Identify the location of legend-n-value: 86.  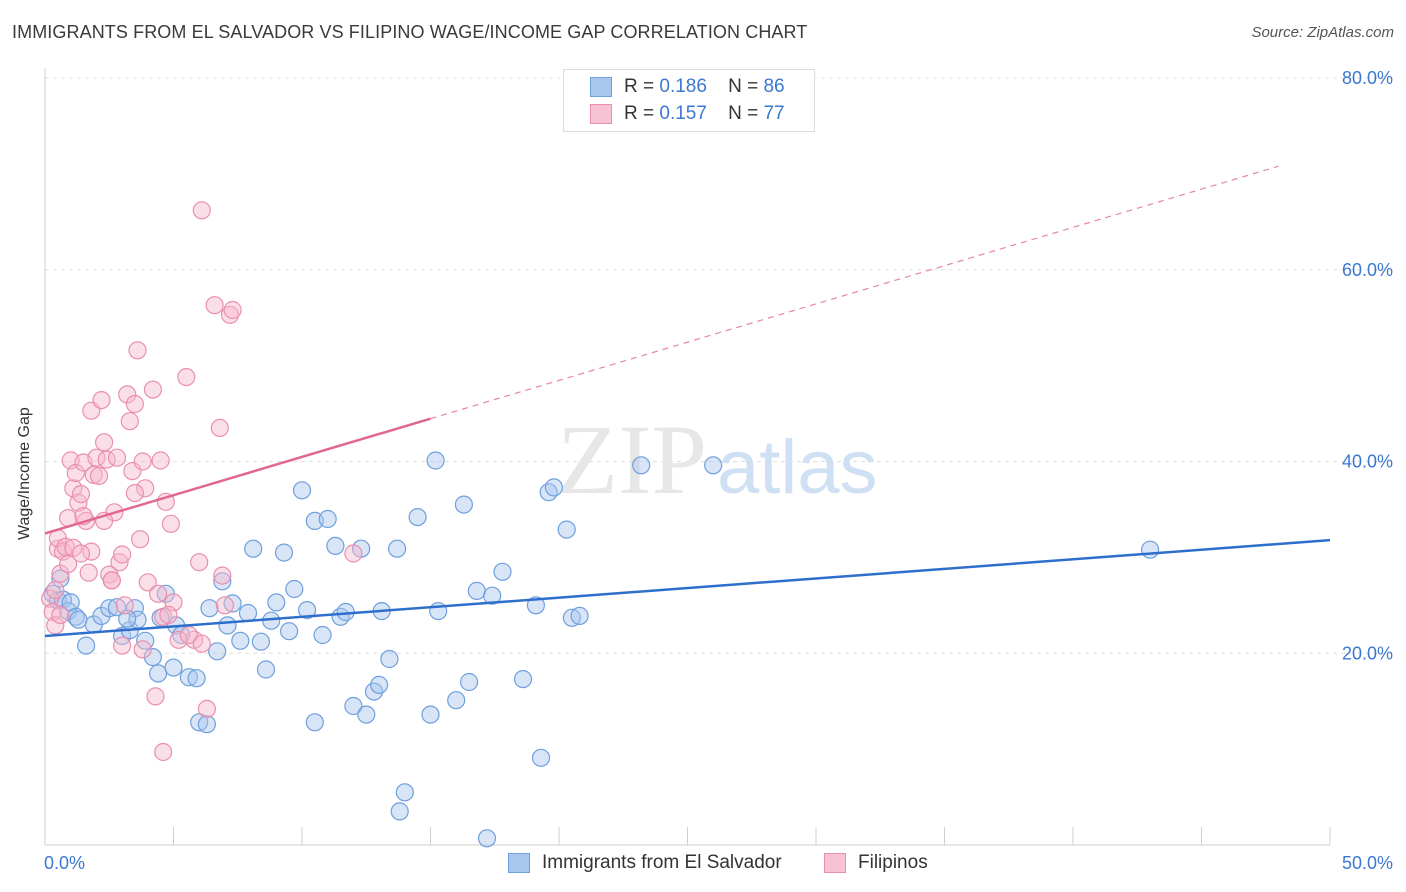
(774, 86).